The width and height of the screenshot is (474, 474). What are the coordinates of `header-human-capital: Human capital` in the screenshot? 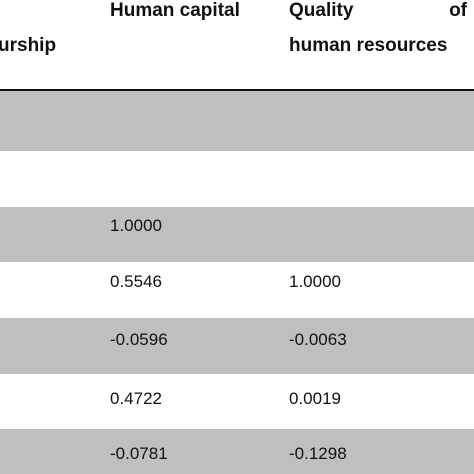 It's located at (175, 10).